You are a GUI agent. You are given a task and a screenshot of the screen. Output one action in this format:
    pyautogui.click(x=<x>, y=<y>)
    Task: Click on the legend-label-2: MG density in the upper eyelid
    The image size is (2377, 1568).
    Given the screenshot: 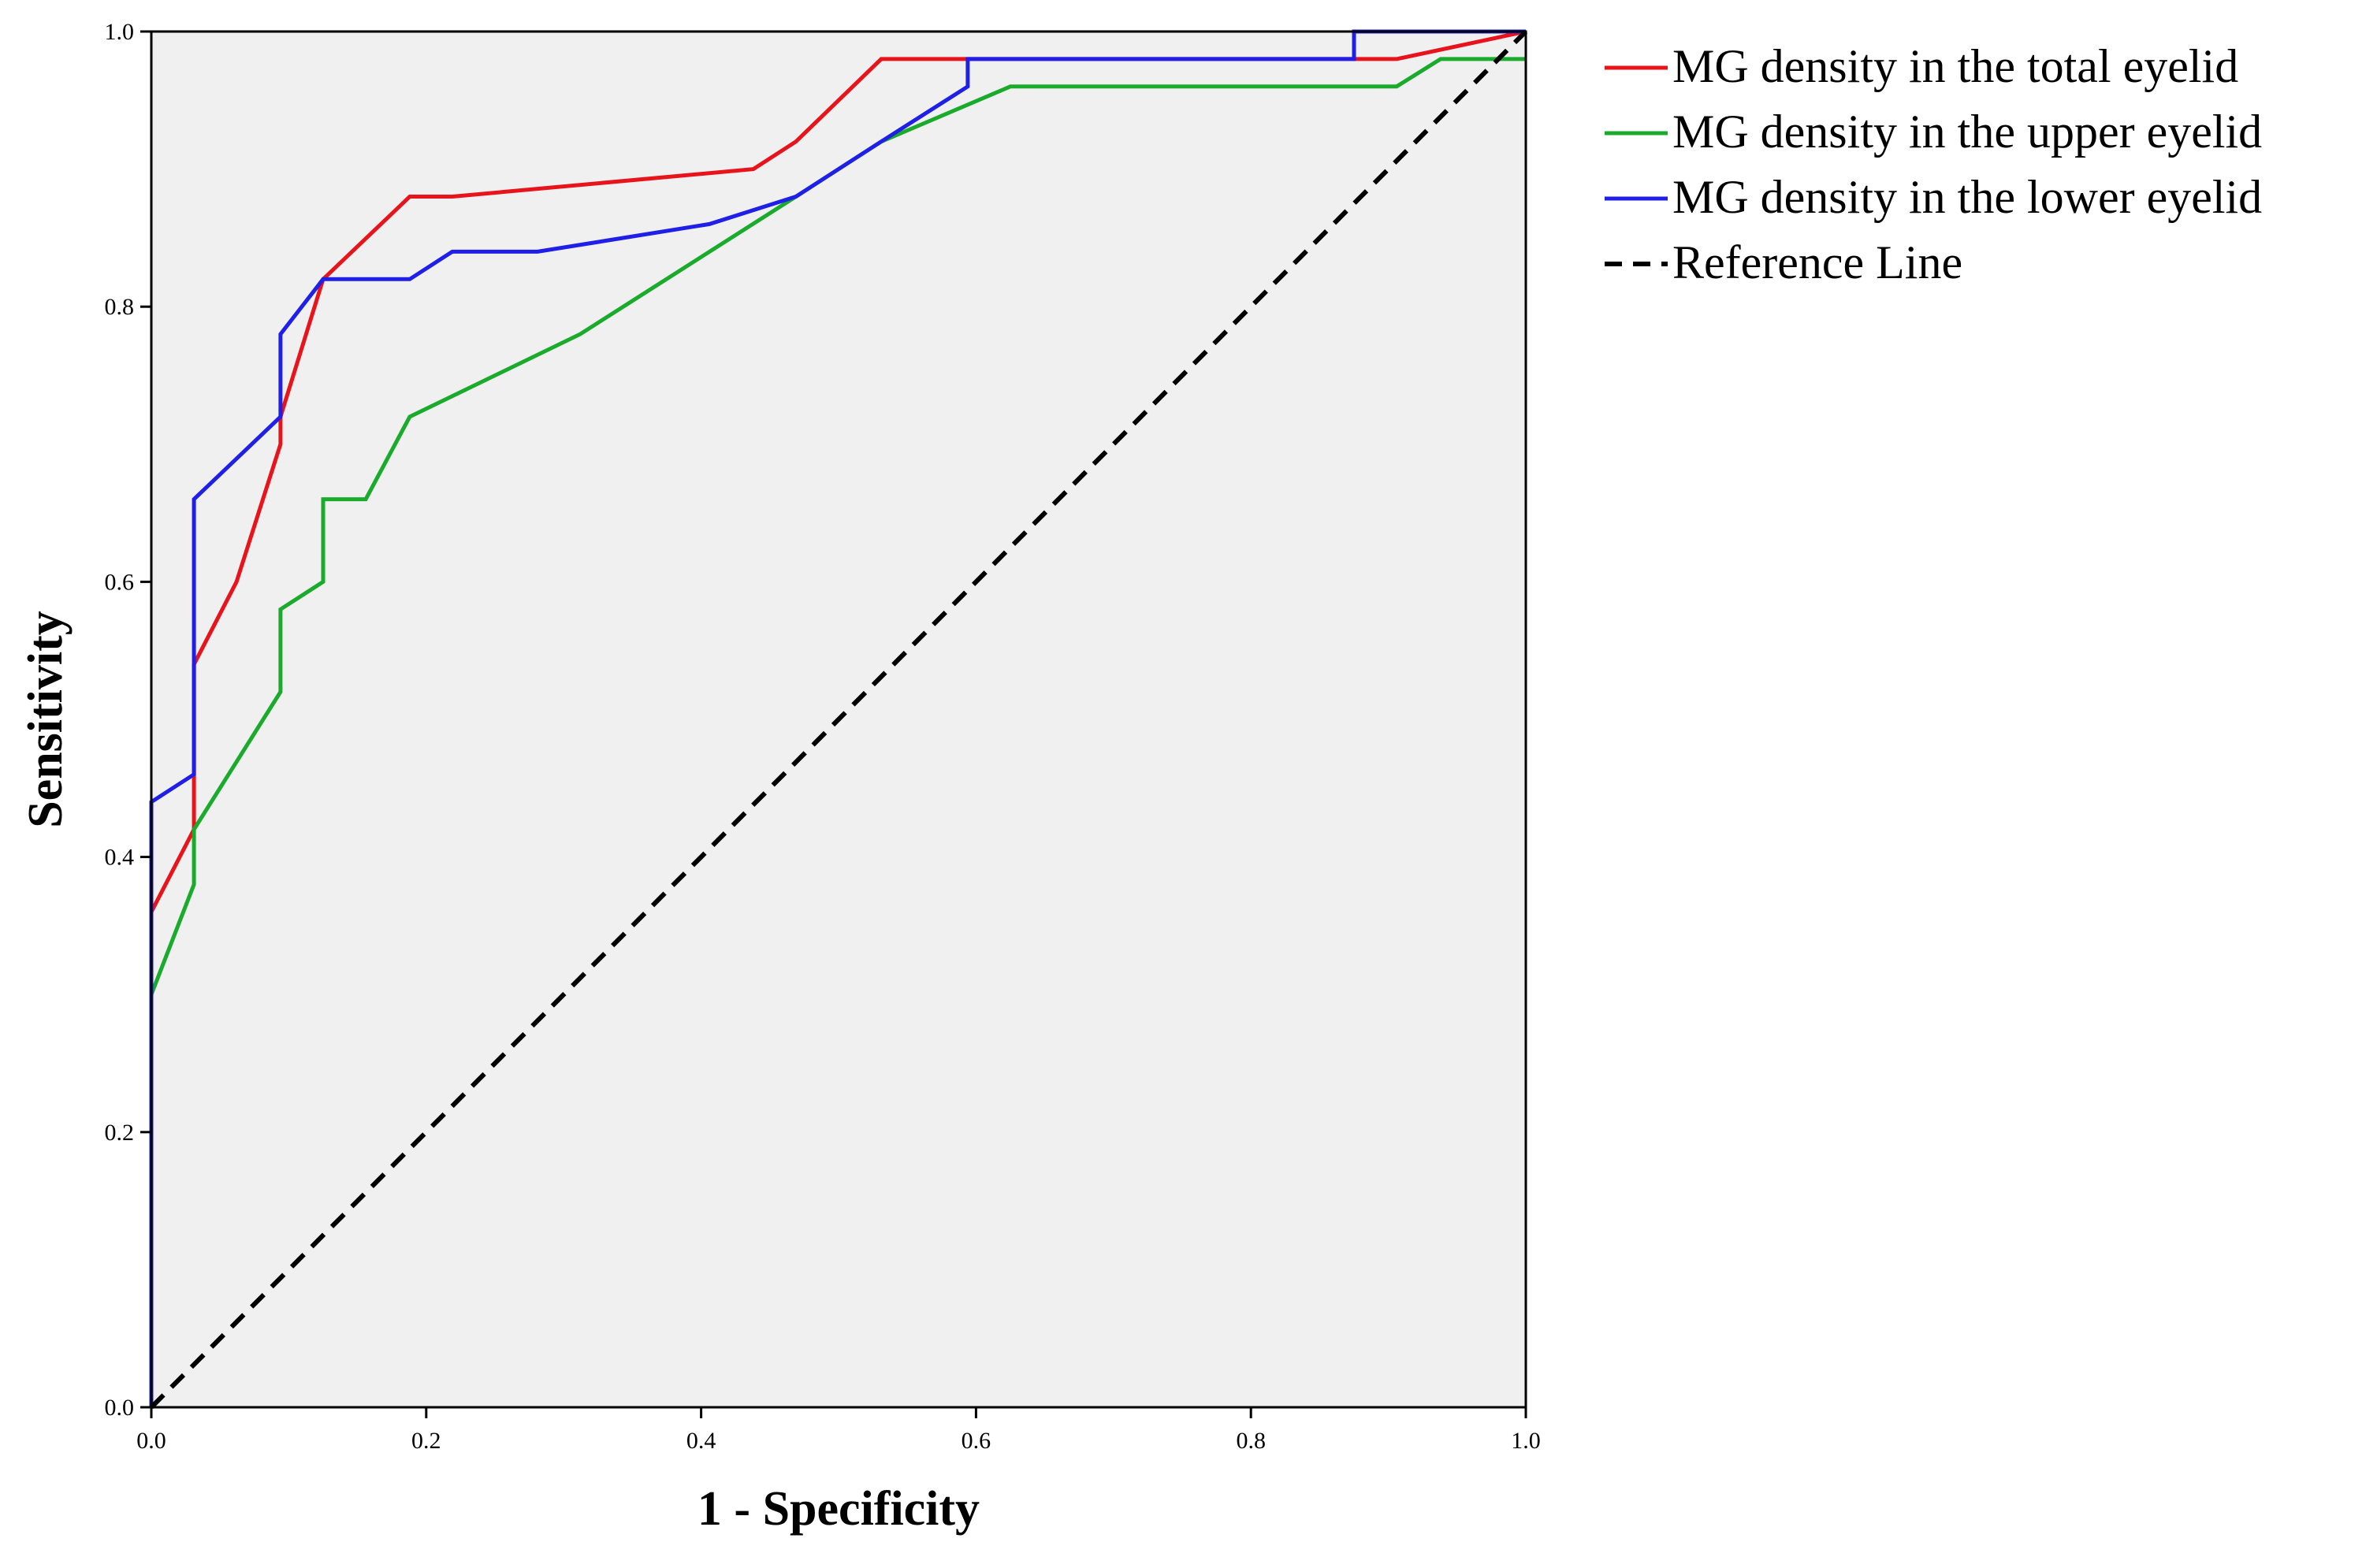 What is the action you would take?
    pyautogui.click(x=1967, y=132)
    